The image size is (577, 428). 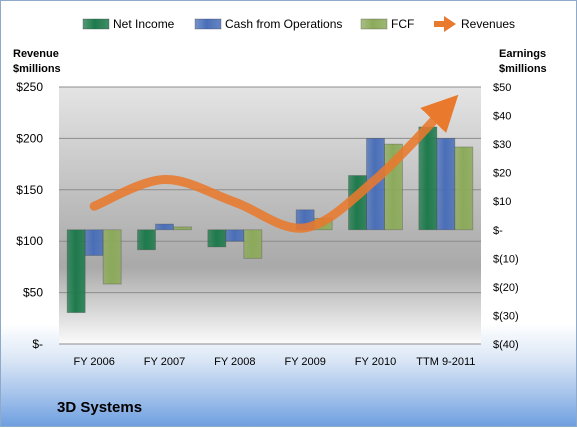 I want to click on x-tick-label: TTM 9-2011, so click(x=445, y=362).